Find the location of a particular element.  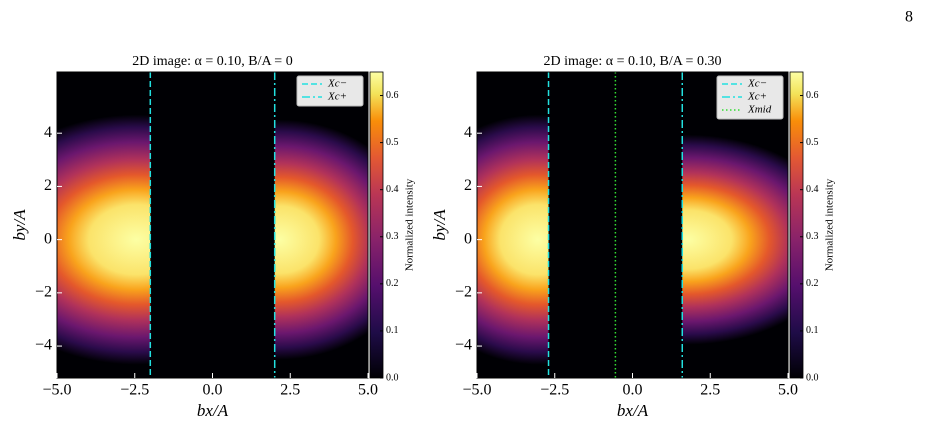

legend-box is located at coordinates (750, 97).